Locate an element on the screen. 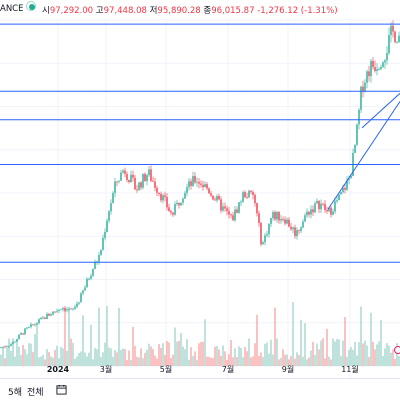 This screenshot has height=401, width=400. high-value: 97,448.08 is located at coordinates (125, 11).